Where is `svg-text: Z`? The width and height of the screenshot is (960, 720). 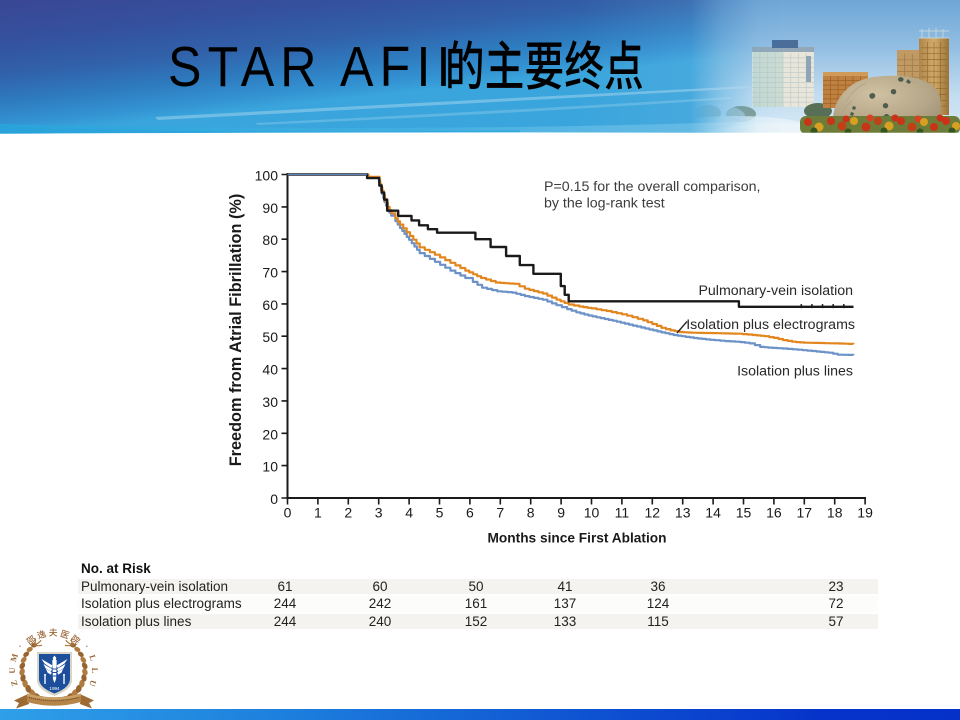 svg-text: Z is located at coordinates (13, 683).